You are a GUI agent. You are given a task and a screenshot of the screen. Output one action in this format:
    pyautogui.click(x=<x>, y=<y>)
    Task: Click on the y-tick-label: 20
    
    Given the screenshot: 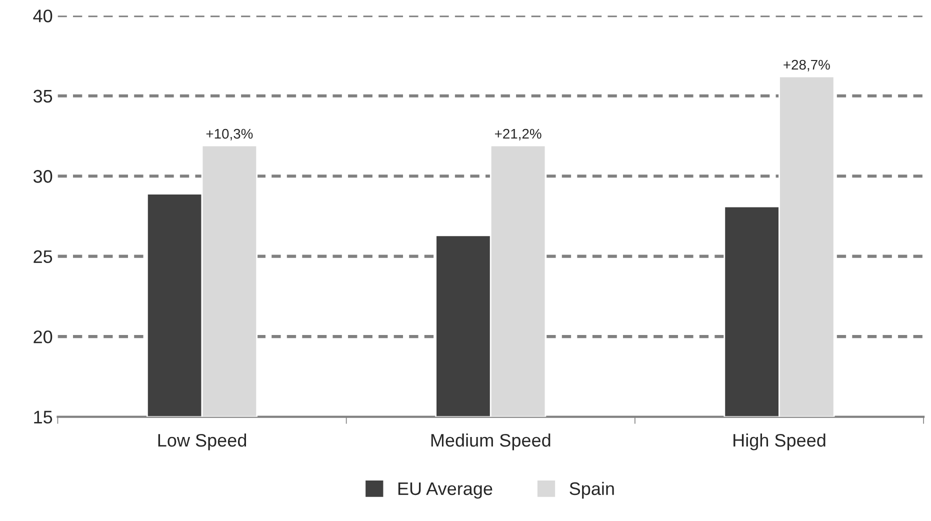 What is the action you would take?
    pyautogui.click(x=43, y=337)
    